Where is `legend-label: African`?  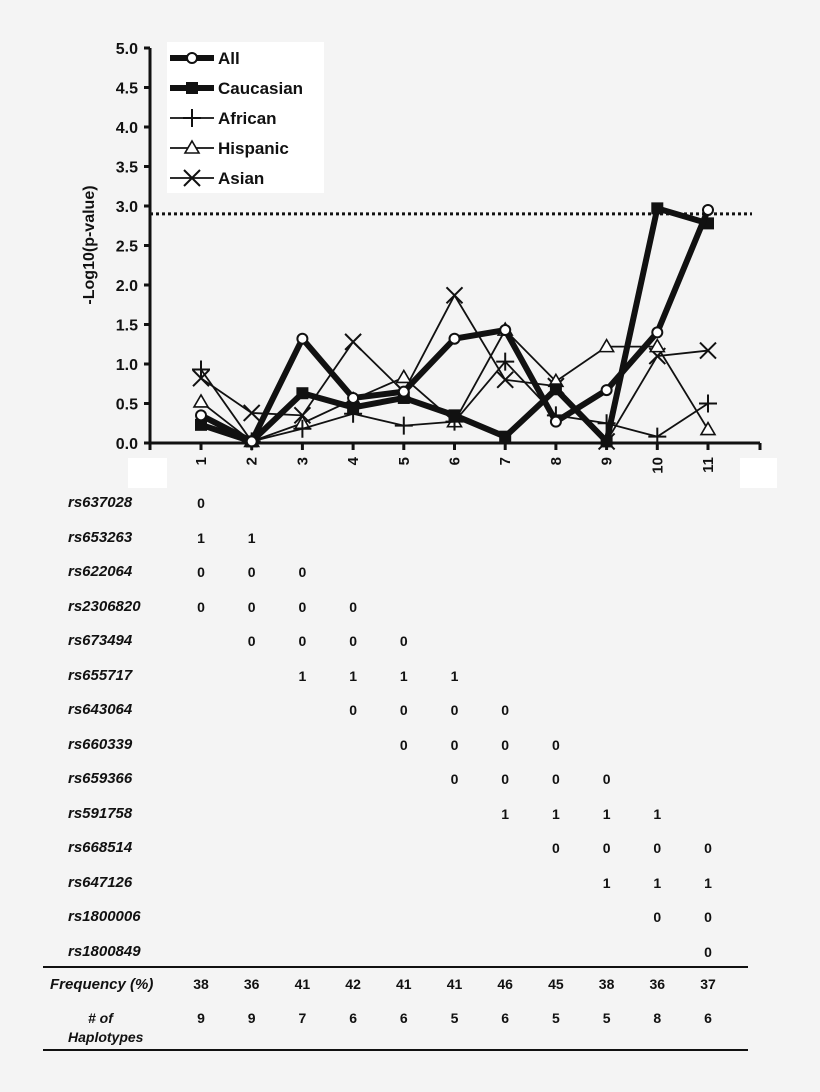 legend-label: African is located at coordinates (247, 118).